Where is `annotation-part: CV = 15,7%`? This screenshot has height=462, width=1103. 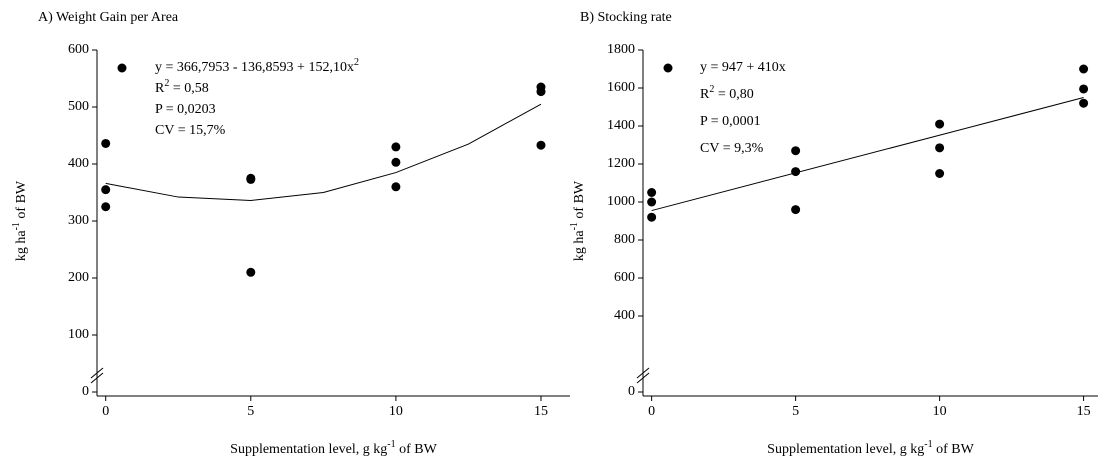
annotation-part: CV = 15,7% is located at coordinates (190, 130).